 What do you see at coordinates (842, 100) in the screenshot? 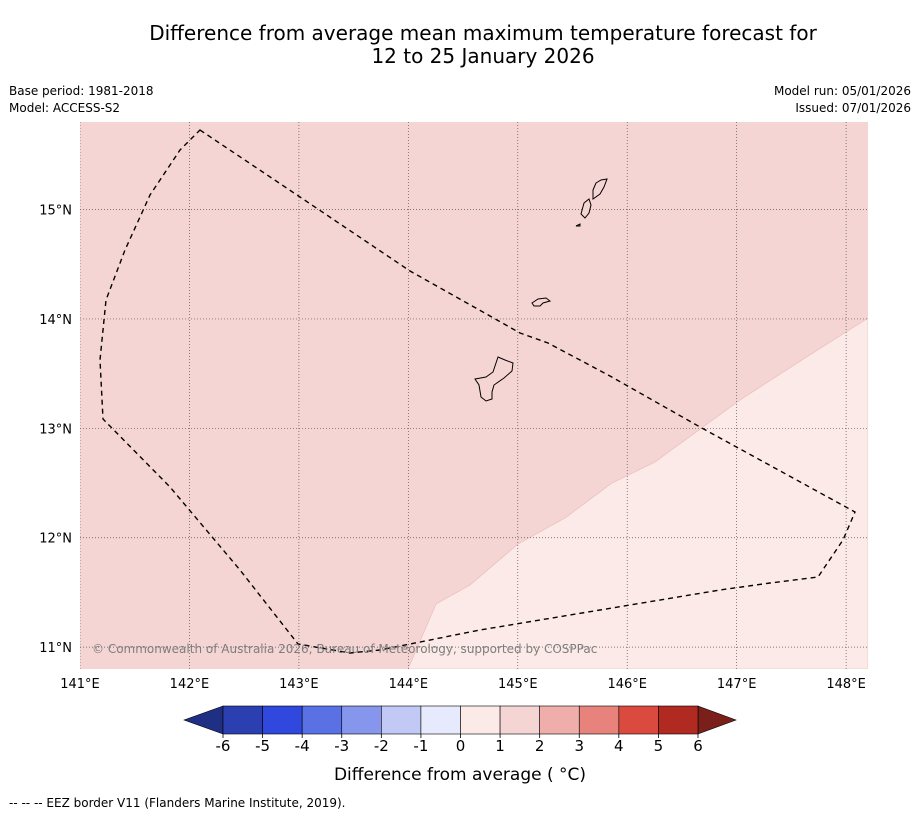
I see `meta-right: Model run: 05/01/2026 Issued: 07/01/2026` at bounding box center [842, 100].